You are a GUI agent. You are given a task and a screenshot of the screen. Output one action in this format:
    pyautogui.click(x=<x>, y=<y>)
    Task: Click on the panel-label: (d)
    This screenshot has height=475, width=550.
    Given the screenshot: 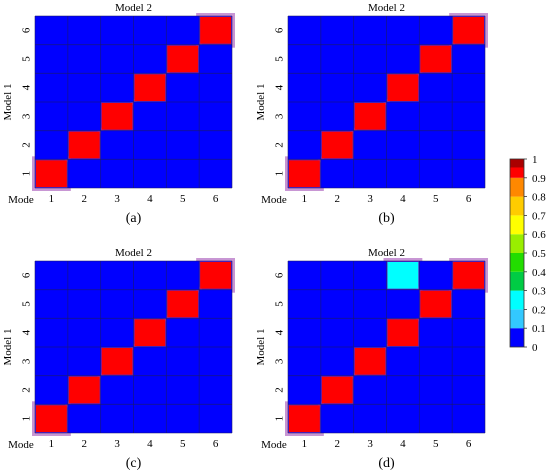 What is the action you would take?
    pyautogui.click(x=386, y=463)
    